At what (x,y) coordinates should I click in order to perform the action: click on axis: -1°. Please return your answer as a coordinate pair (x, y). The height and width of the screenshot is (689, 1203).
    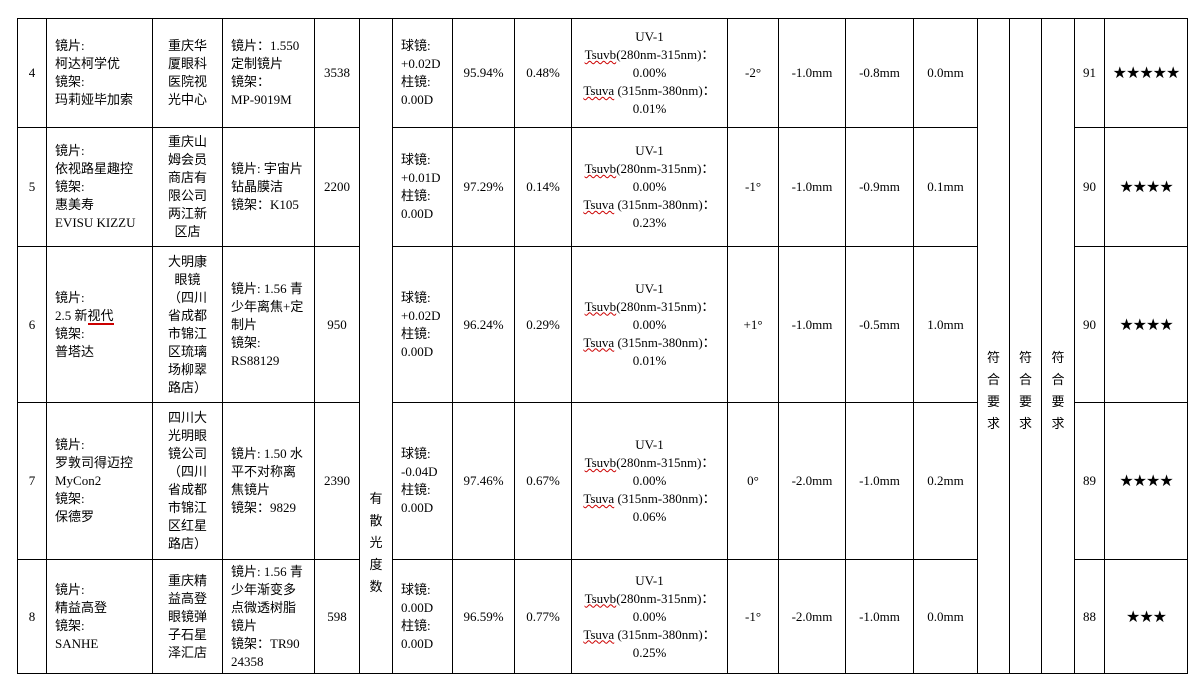
    Looking at the image, I should click on (753, 616).